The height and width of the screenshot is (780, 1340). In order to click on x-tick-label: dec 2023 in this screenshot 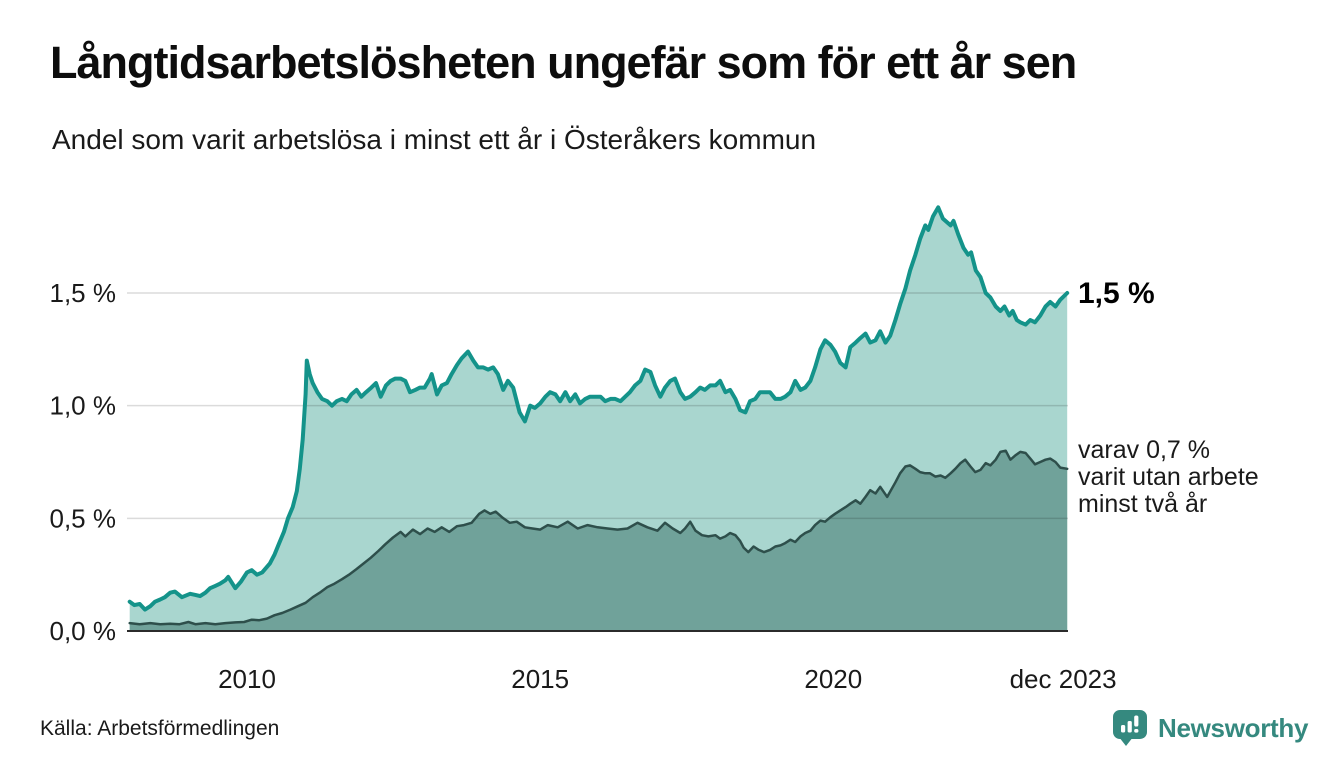, I will do `click(1063, 679)`.